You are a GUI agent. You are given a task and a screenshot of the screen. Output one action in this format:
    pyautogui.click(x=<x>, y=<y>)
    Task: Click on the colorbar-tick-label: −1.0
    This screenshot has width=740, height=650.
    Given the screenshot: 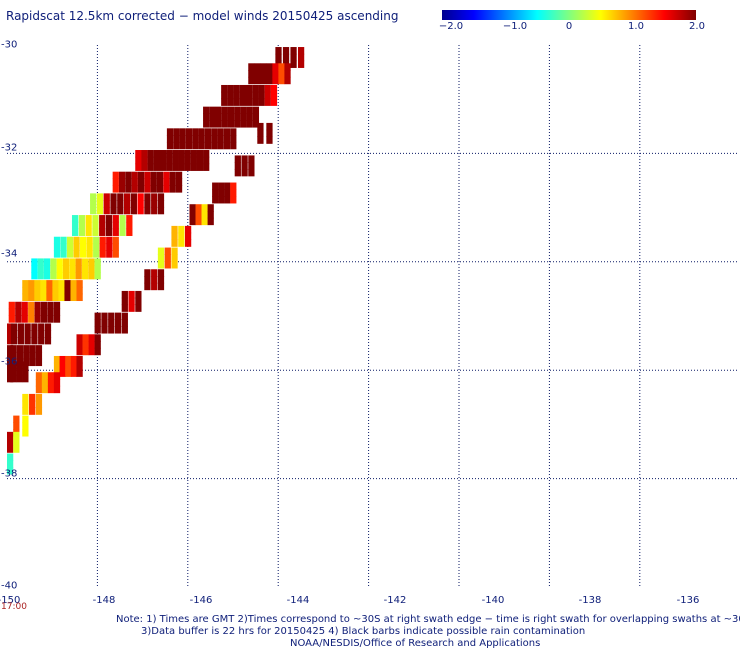 What is the action you would take?
    pyautogui.click(x=515, y=26)
    